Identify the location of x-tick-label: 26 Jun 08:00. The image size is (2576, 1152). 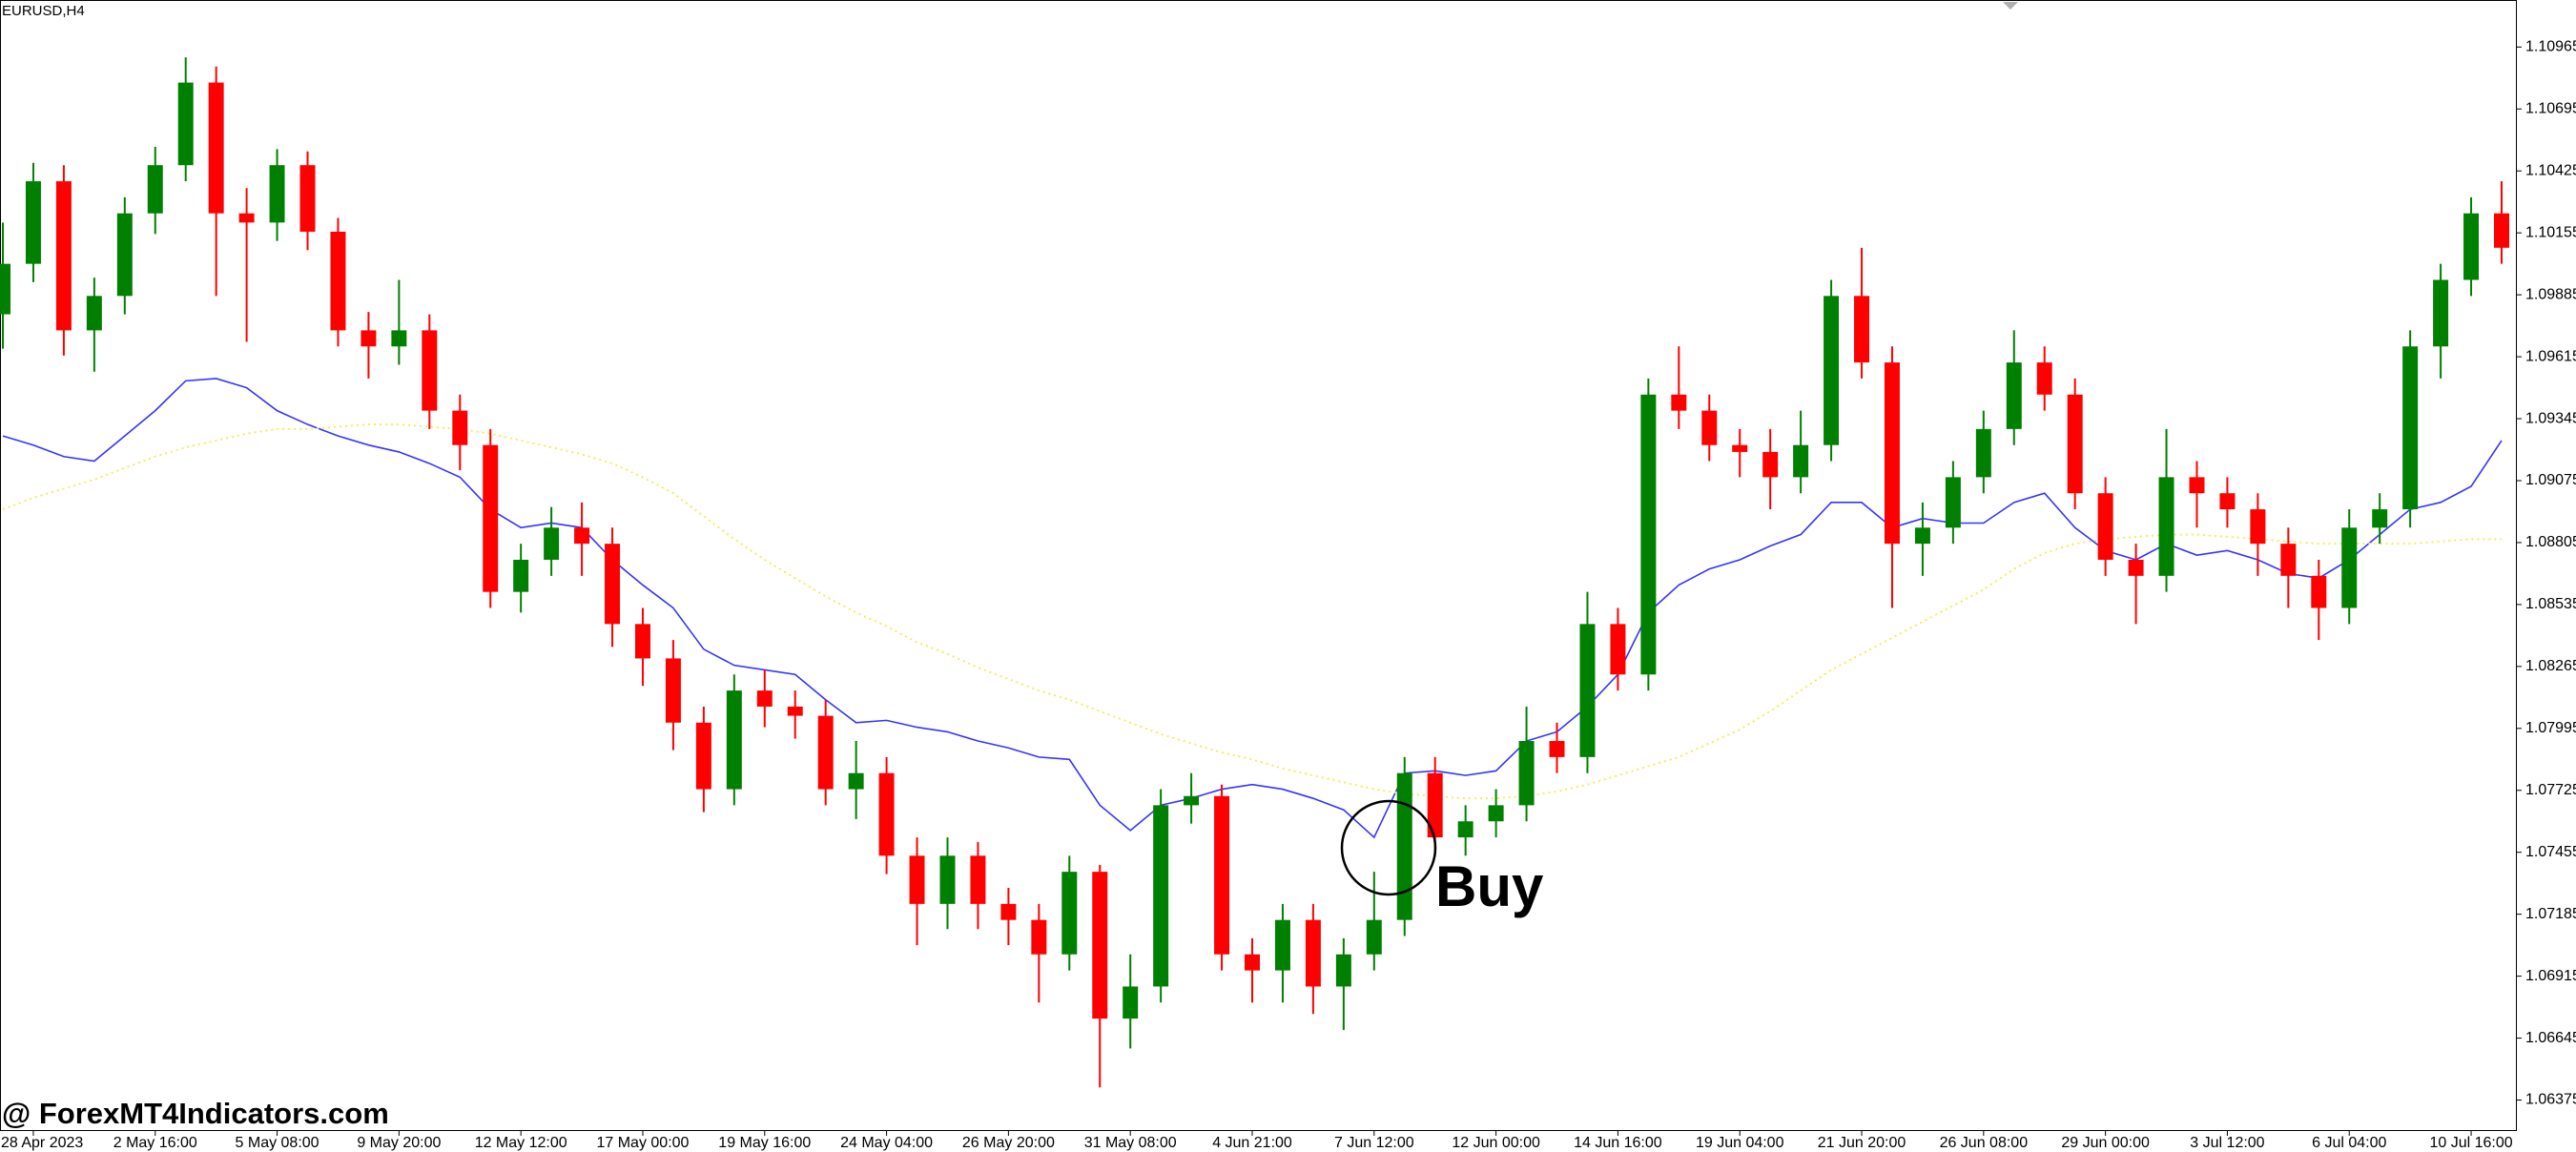
(1984, 1143).